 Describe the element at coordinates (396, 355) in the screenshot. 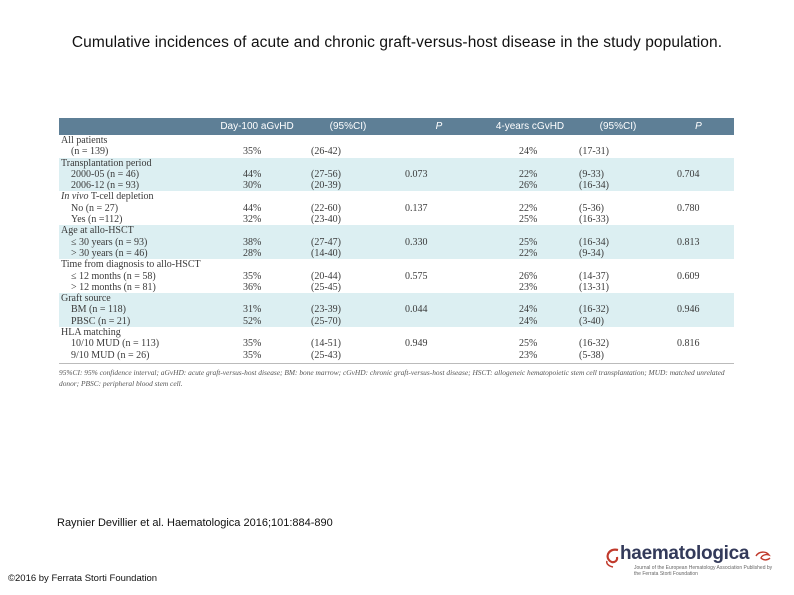

I see `table-row: 9/10 MUD (n = 26) 35% (25-43) 23% (5-38)` at that location.